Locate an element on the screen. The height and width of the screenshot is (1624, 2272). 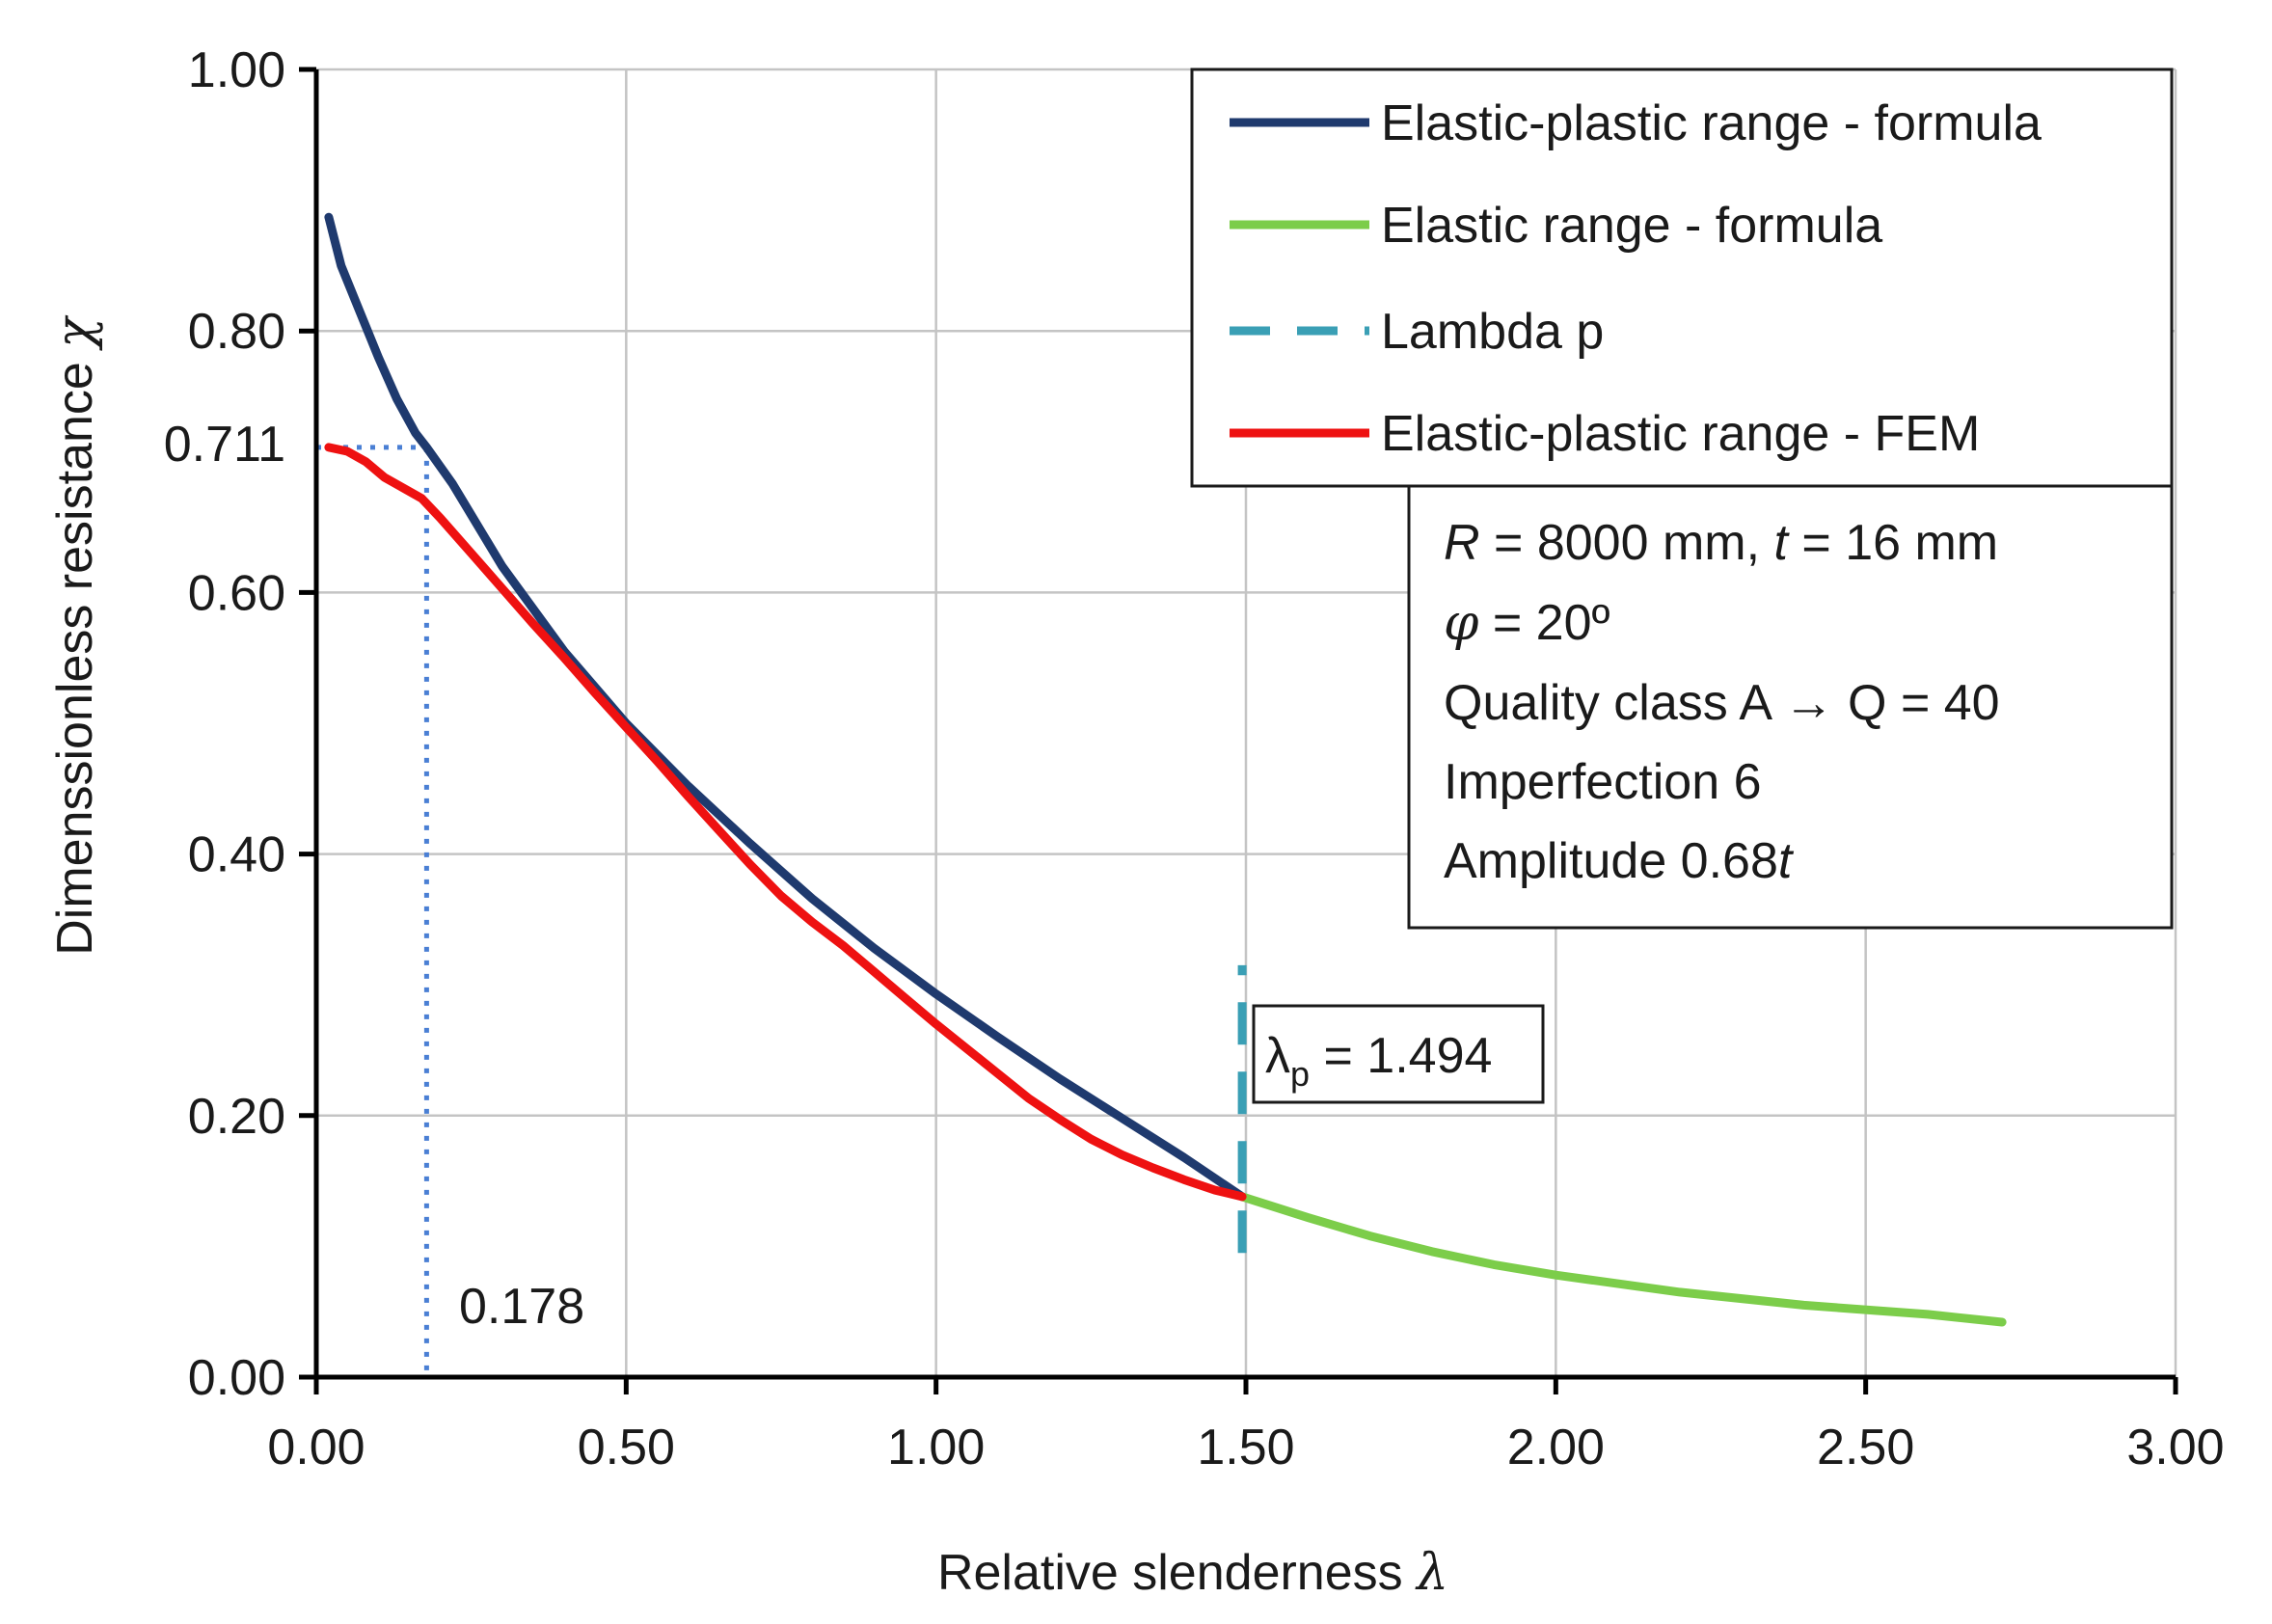
x-axis-title: Relative slenderness λ is located at coordinates (1192, 1573).